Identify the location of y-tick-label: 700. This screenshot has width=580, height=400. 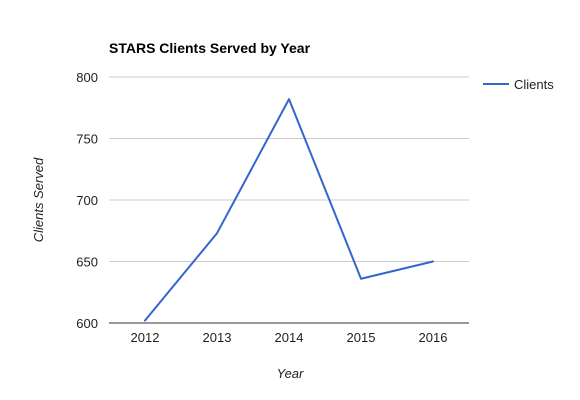
(87, 200).